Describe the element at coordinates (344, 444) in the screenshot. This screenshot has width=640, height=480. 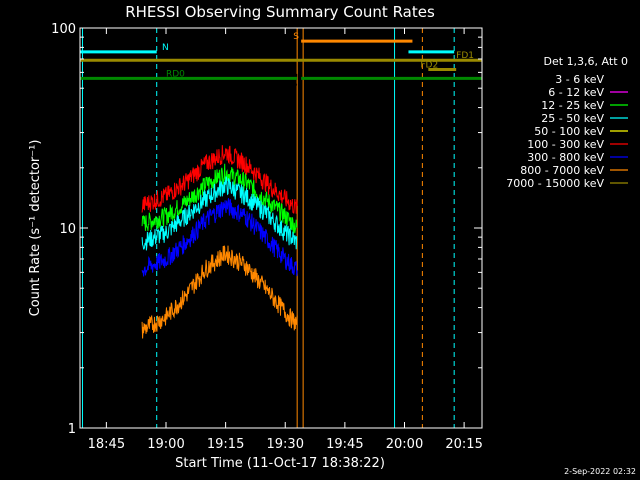
I see `x-tick-label-4: 19:45` at that location.